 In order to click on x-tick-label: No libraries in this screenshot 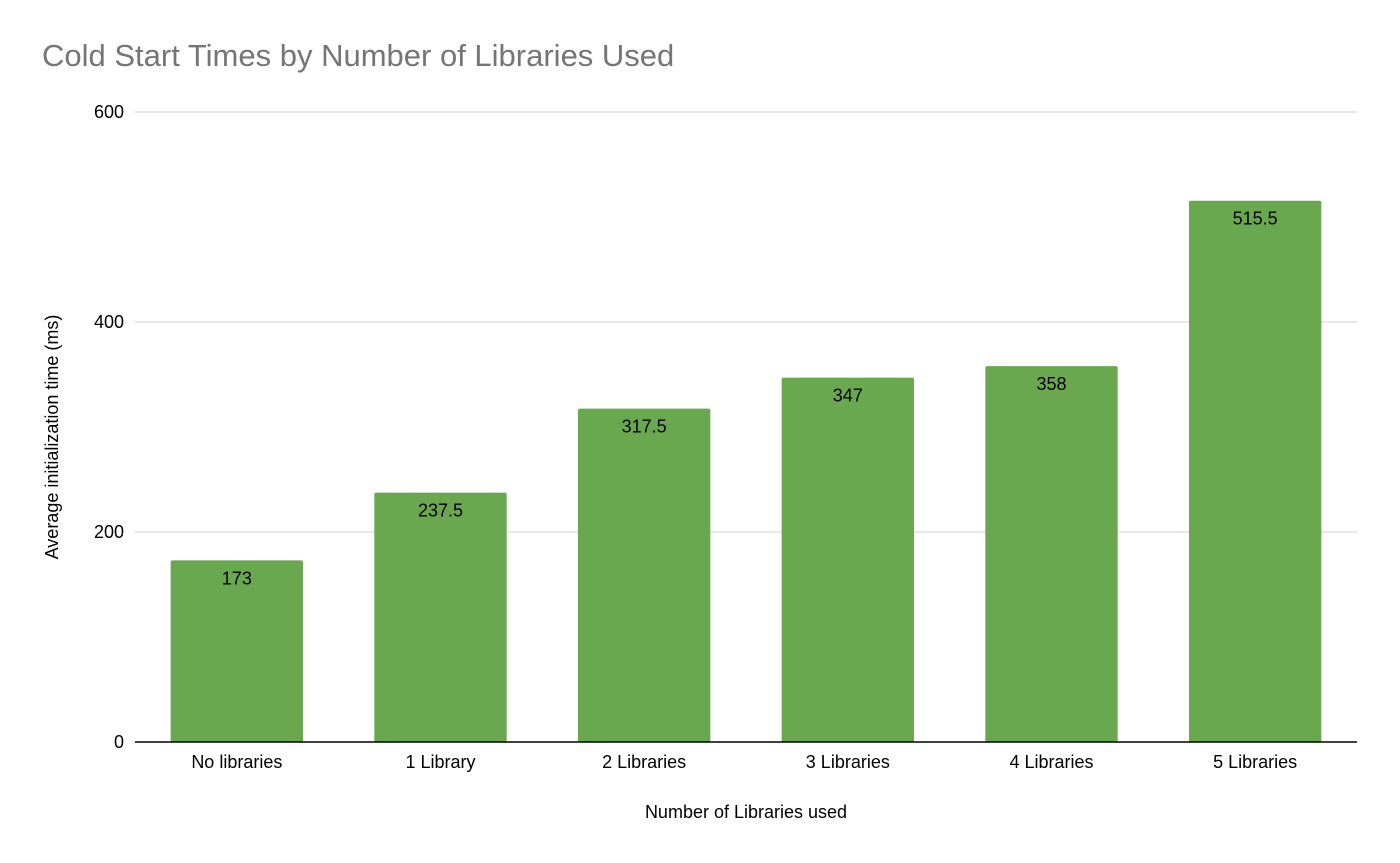, I will do `click(236, 762)`.